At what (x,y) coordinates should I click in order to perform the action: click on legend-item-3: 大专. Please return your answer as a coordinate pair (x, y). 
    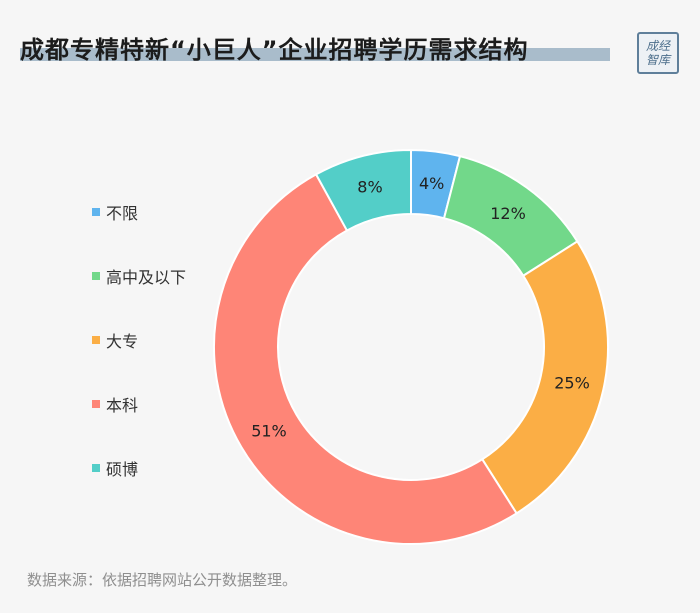
    Looking at the image, I should click on (115, 340).